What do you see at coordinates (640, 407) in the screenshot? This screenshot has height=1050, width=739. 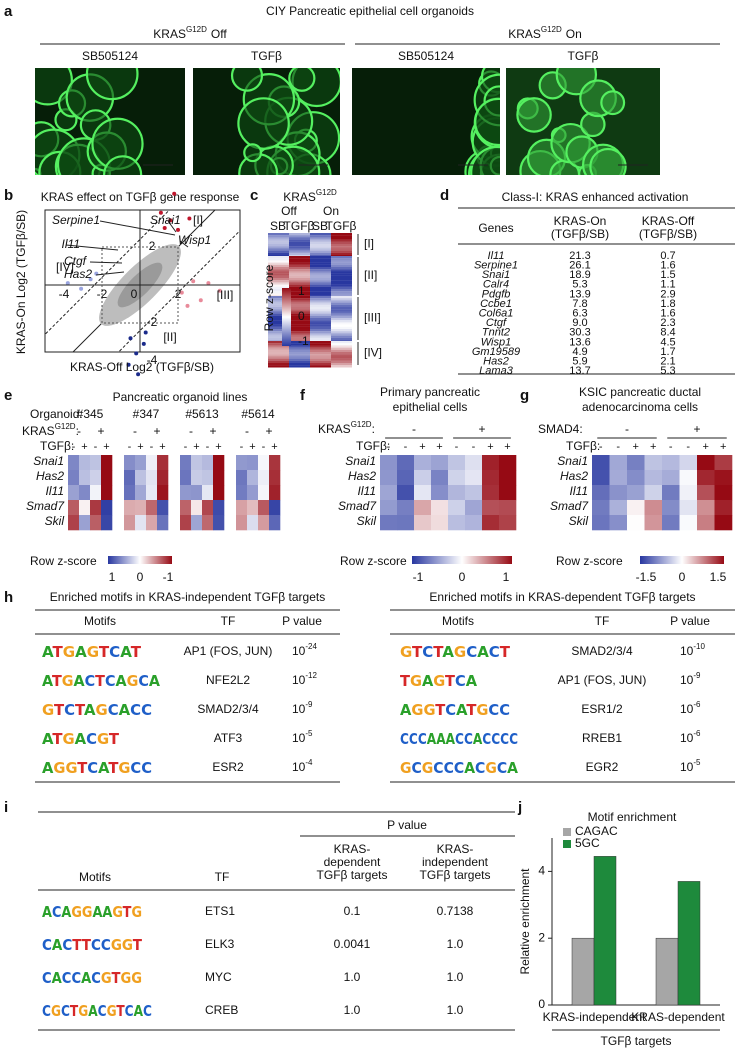 I see `panel-title: adenocarcinoma cells` at bounding box center [640, 407].